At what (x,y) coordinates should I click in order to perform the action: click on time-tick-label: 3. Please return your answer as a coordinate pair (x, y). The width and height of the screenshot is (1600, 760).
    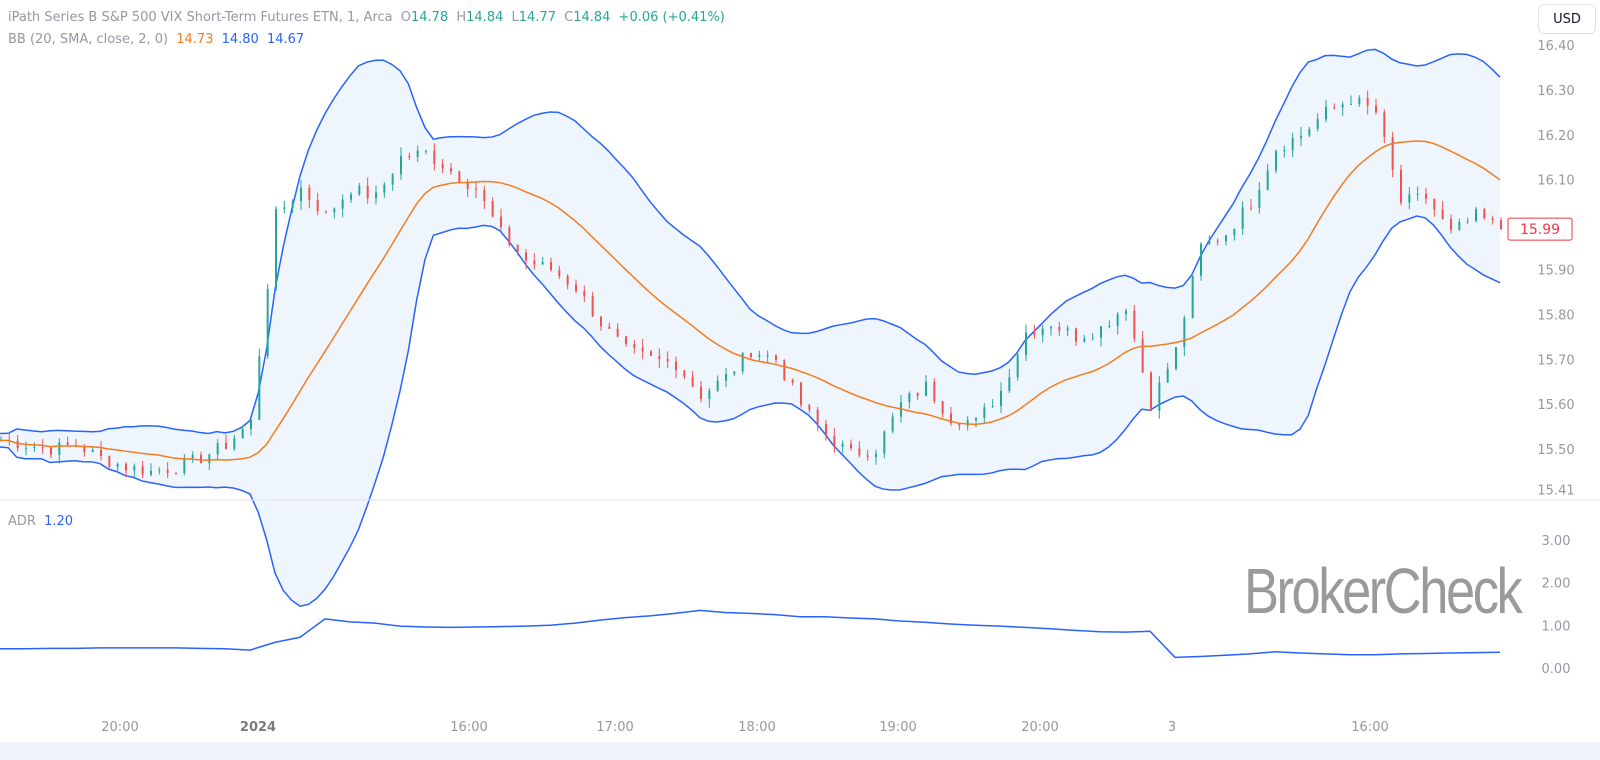
    Looking at the image, I should click on (1172, 727).